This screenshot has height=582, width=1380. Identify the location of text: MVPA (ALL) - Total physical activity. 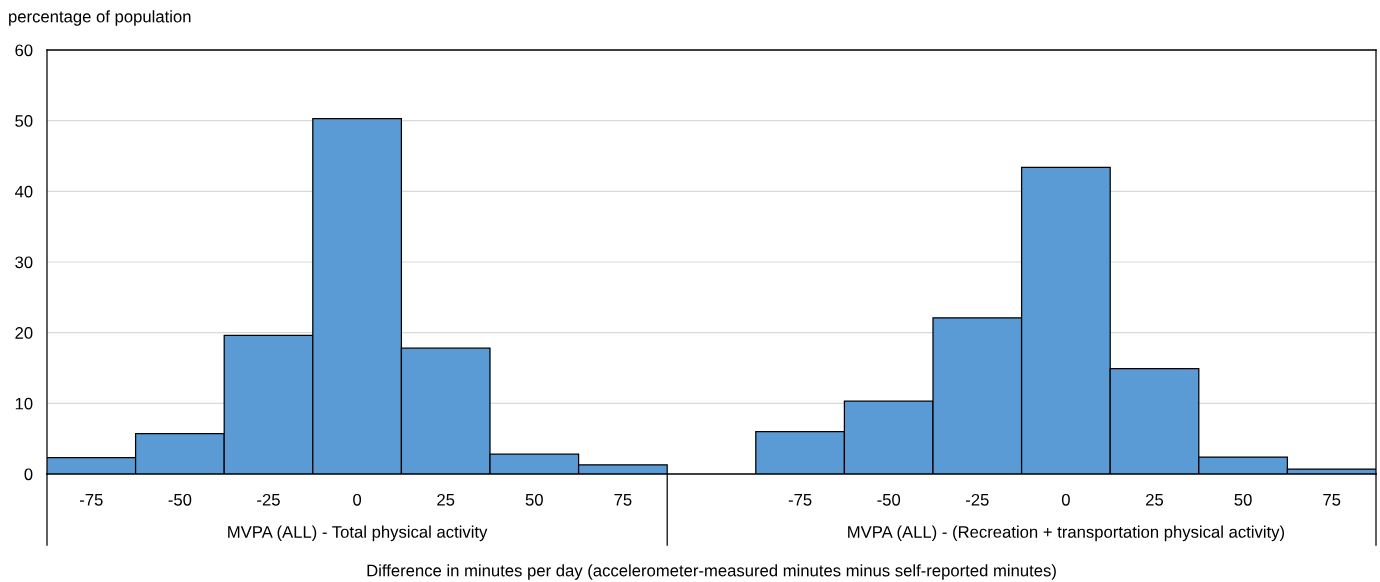
(358, 533).